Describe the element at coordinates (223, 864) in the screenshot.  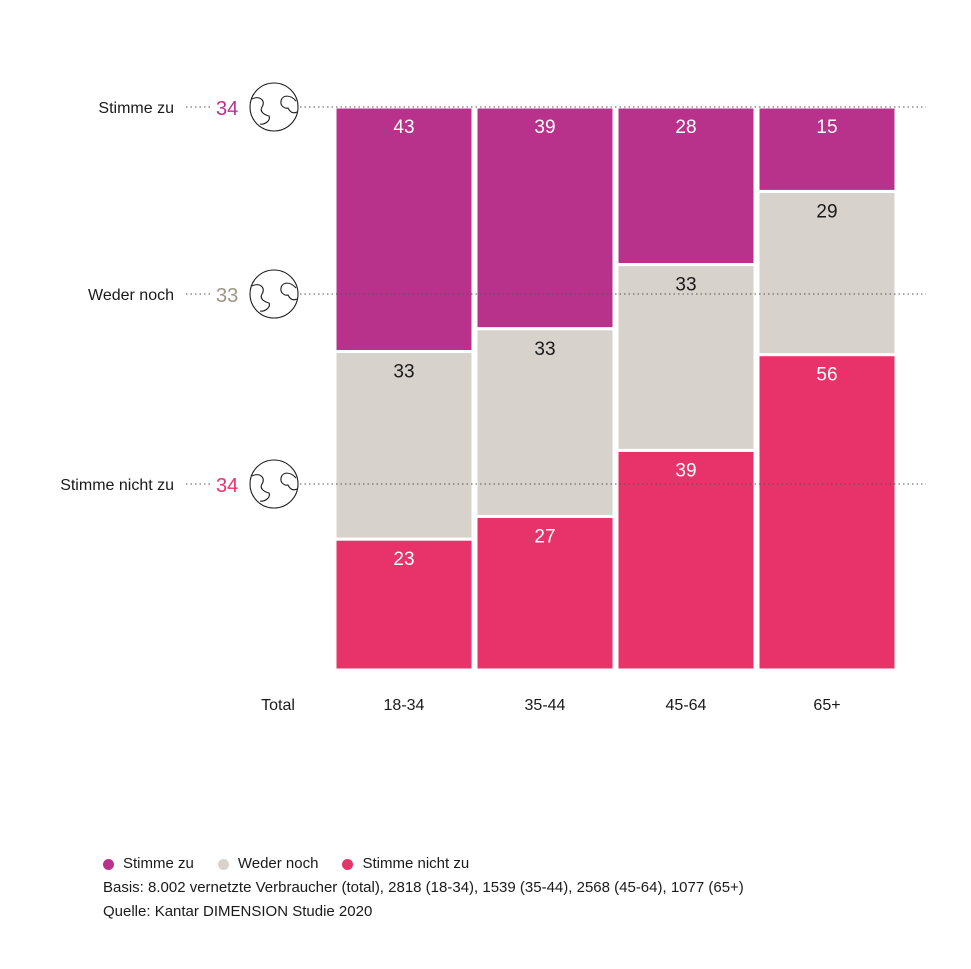
I see `legend-swatch-weder-noch` at that location.